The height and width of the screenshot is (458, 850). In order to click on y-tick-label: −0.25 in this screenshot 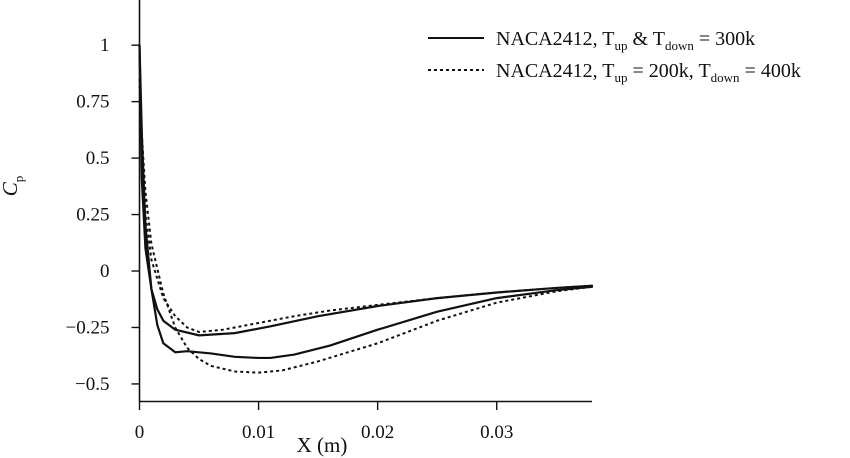, I will do `click(88, 327)`.